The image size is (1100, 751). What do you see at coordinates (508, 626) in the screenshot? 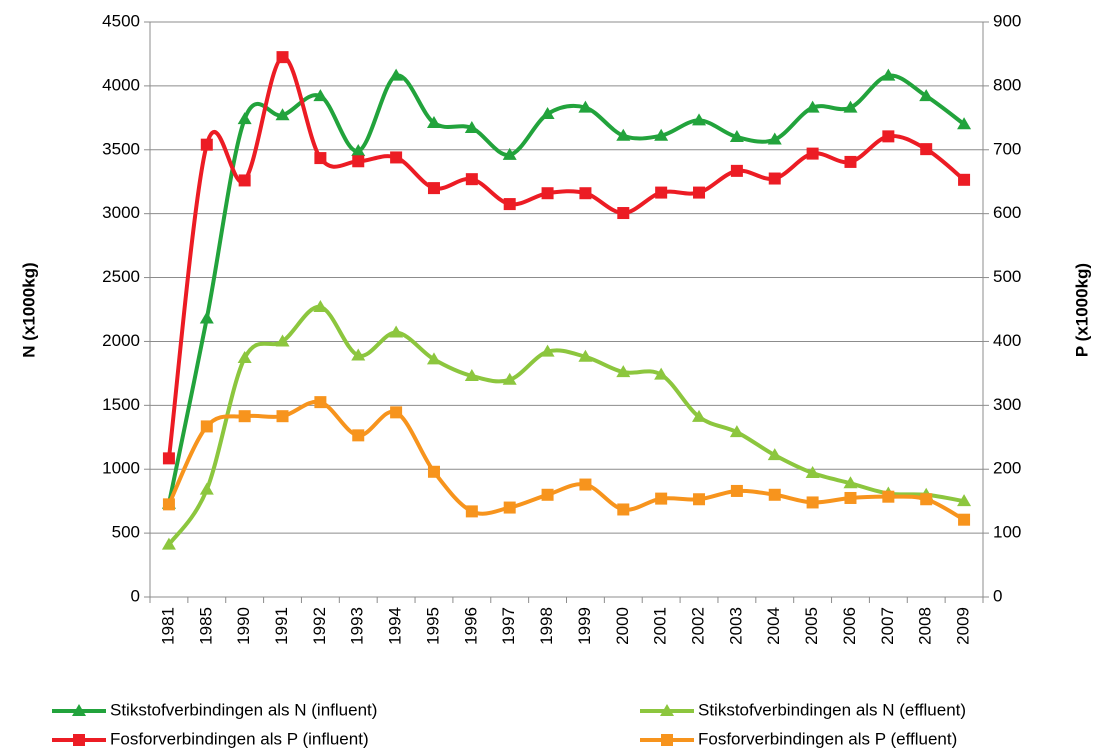
I see `x-tick-label: 1997` at bounding box center [508, 626].